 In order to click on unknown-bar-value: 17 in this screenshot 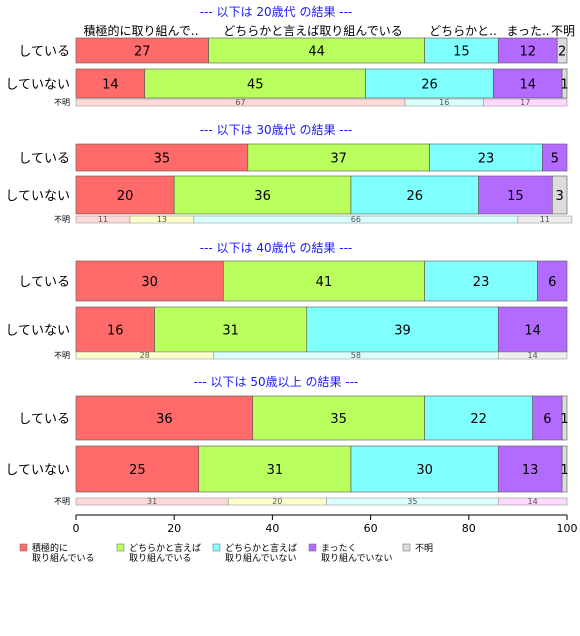, I will do `click(525, 102)`.